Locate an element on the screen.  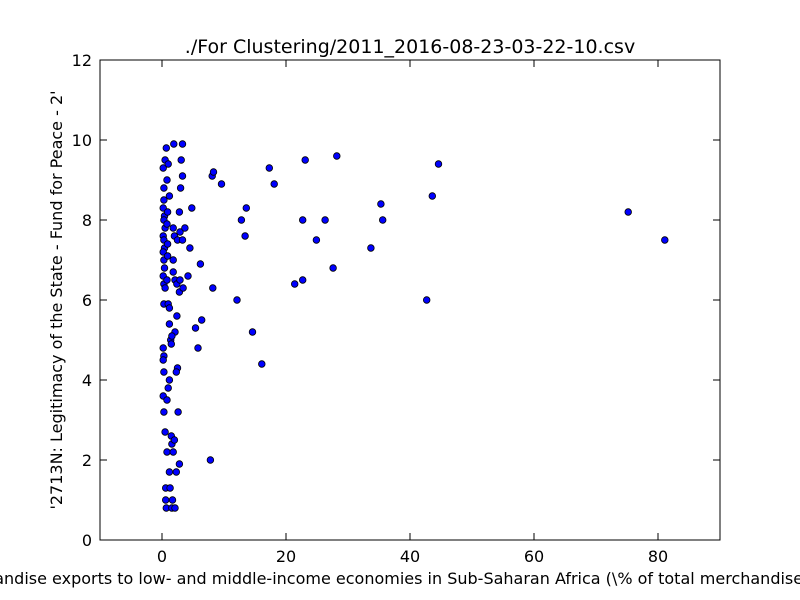
x-tick-label: 20 is located at coordinates (286, 556).